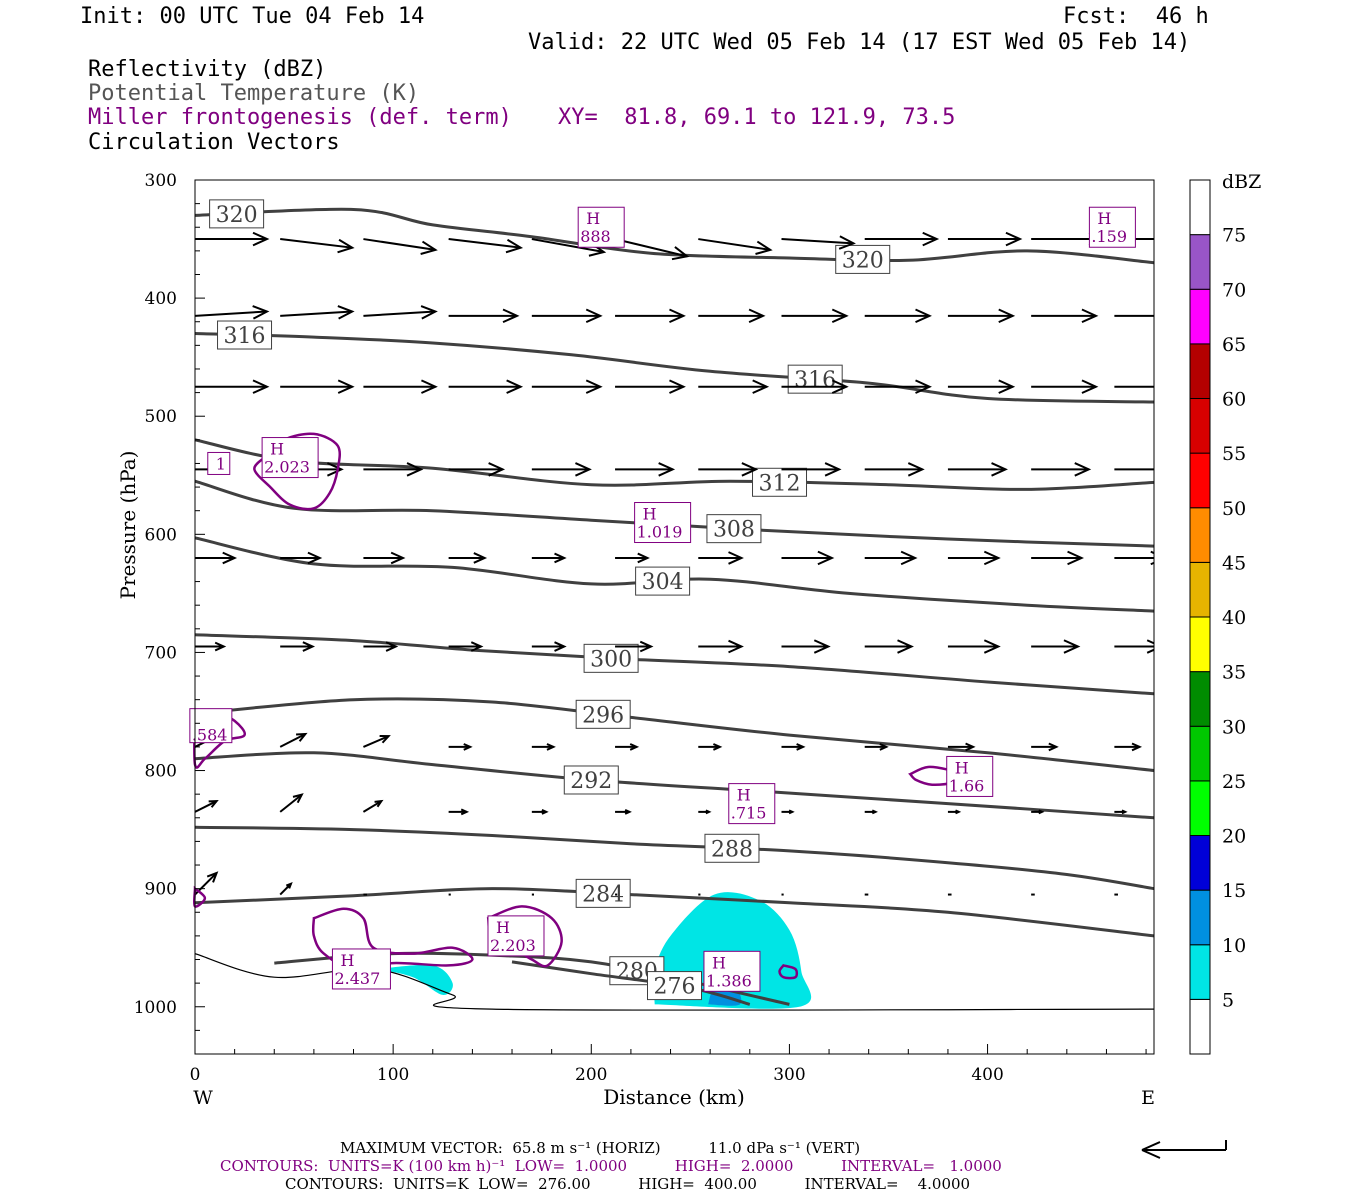 The height and width of the screenshot is (1200, 1350). I want to click on frontogenesis-value: 1.66, so click(967, 785).